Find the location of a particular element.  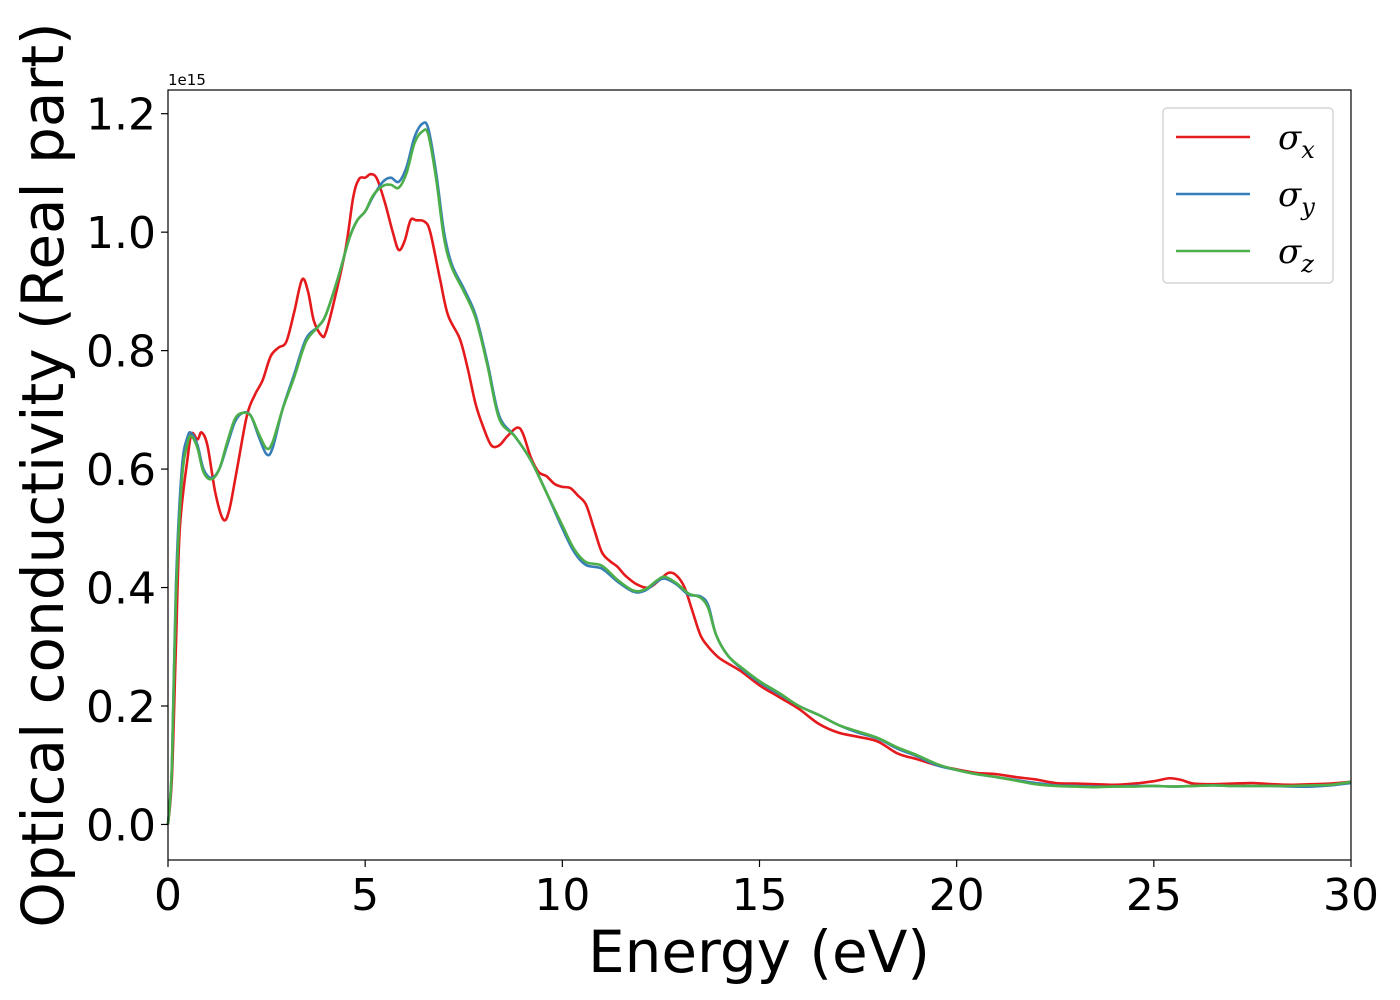

y-axis-ticks: 0.0 0.2 0.4 0.6 0.8 1.0 1.2 is located at coordinates (127, 470).